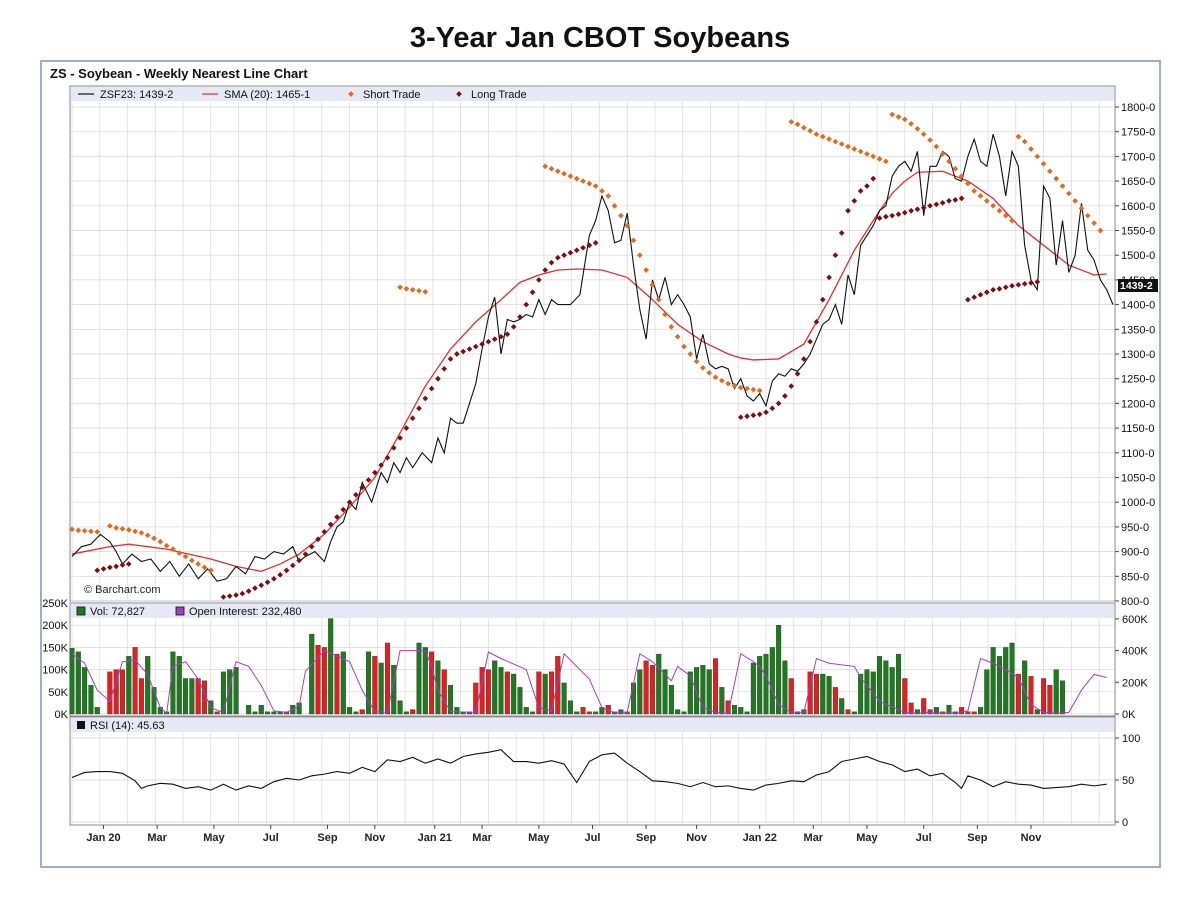  Describe the element at coordinates (1138, 479) in the screenshot. I see `price-axis-label: 1050-0` at that location.